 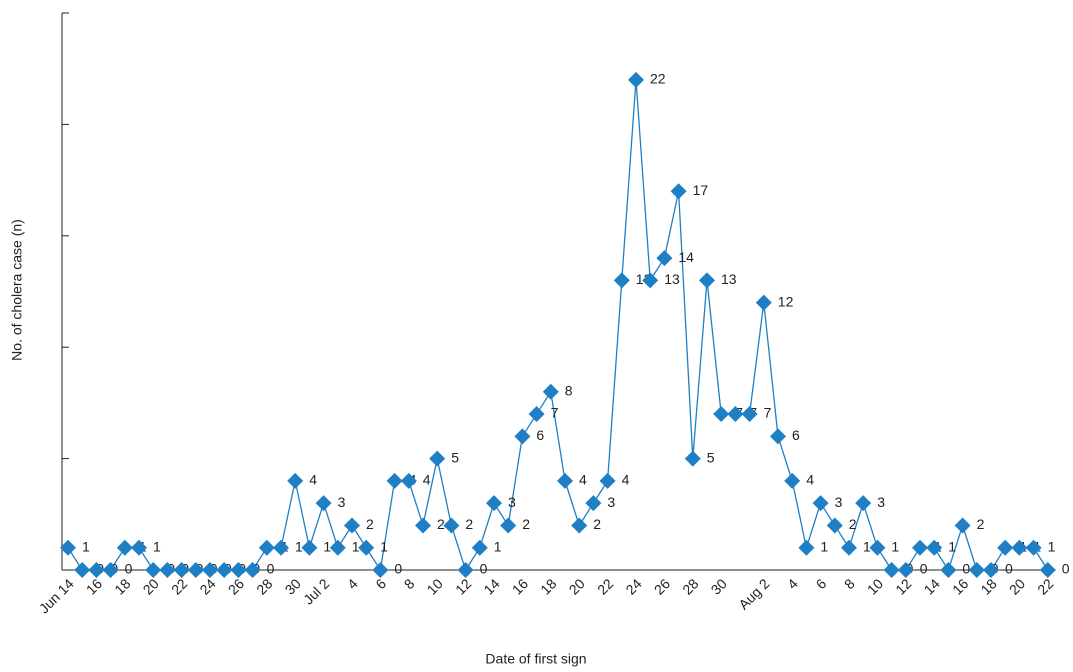 I want to click on data-label: 22, so click(x=658, y=79).